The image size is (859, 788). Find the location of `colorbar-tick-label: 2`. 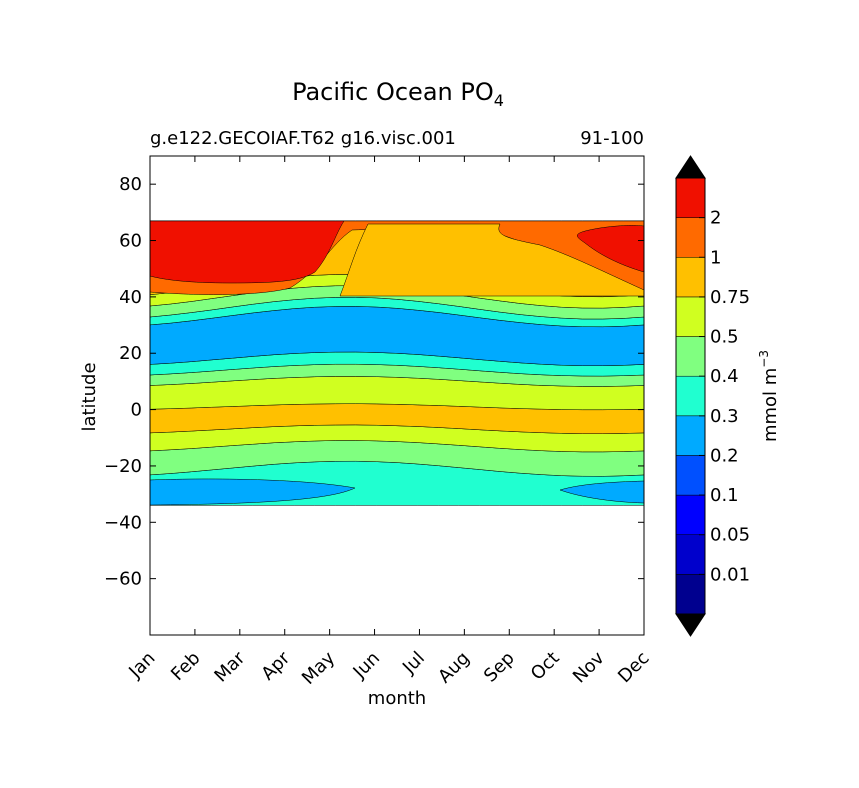

colorbar-tick-label: 2 is located at coordinates (715, 218).